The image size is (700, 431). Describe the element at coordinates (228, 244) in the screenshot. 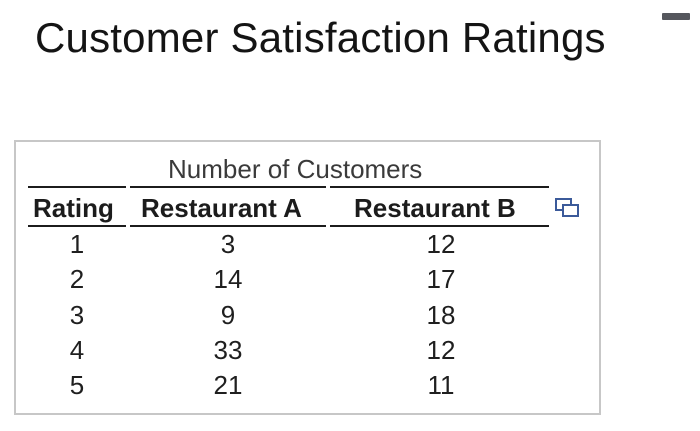

I see `restaurant-a-cell: 3` at that location.